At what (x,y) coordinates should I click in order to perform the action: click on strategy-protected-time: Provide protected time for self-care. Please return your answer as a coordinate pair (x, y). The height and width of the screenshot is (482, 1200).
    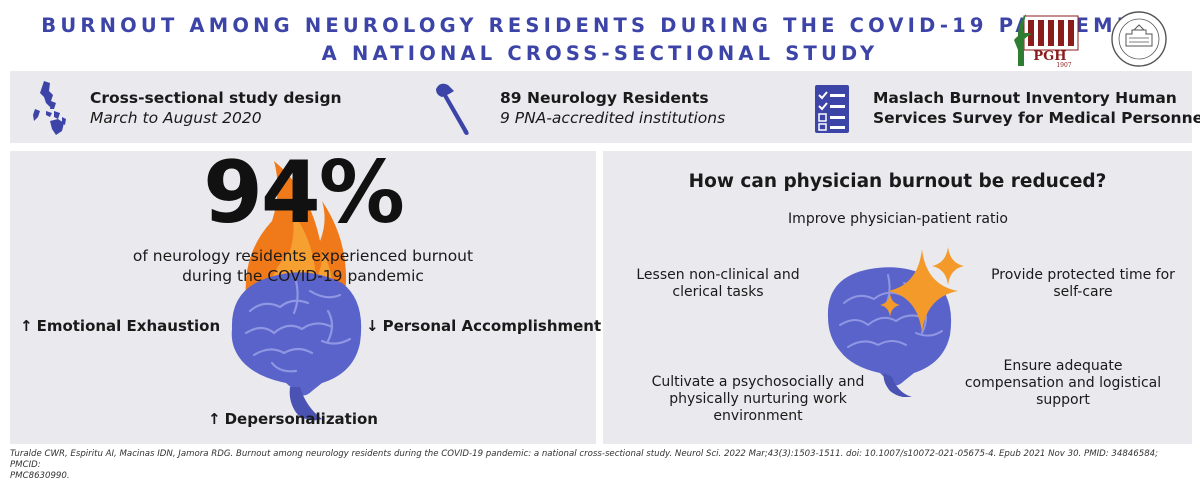
    Looking at the image, I should click on (1083, 284).